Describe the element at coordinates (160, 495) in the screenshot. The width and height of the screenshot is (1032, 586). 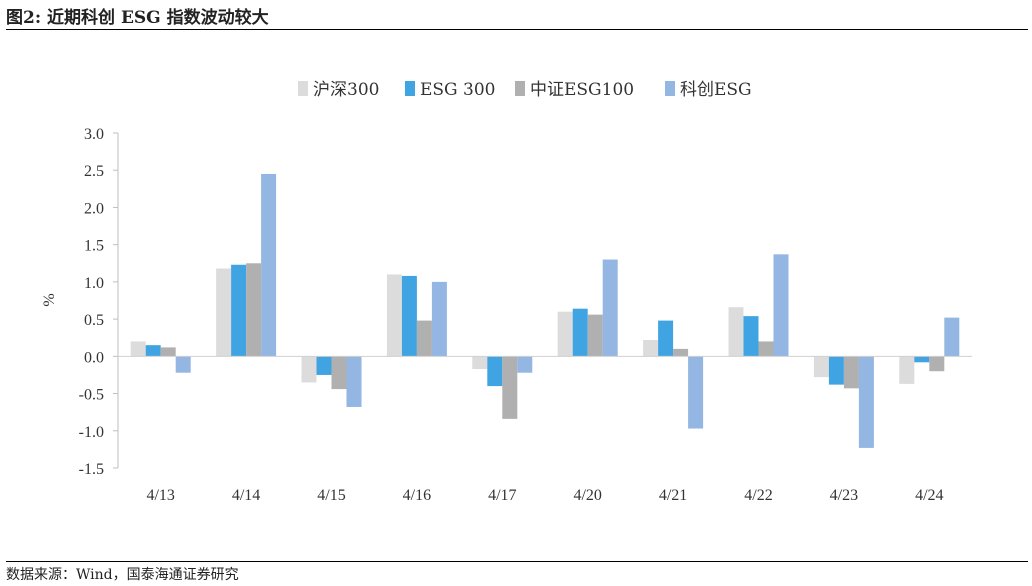
I see `x-tick-label: 4/13` at that location.